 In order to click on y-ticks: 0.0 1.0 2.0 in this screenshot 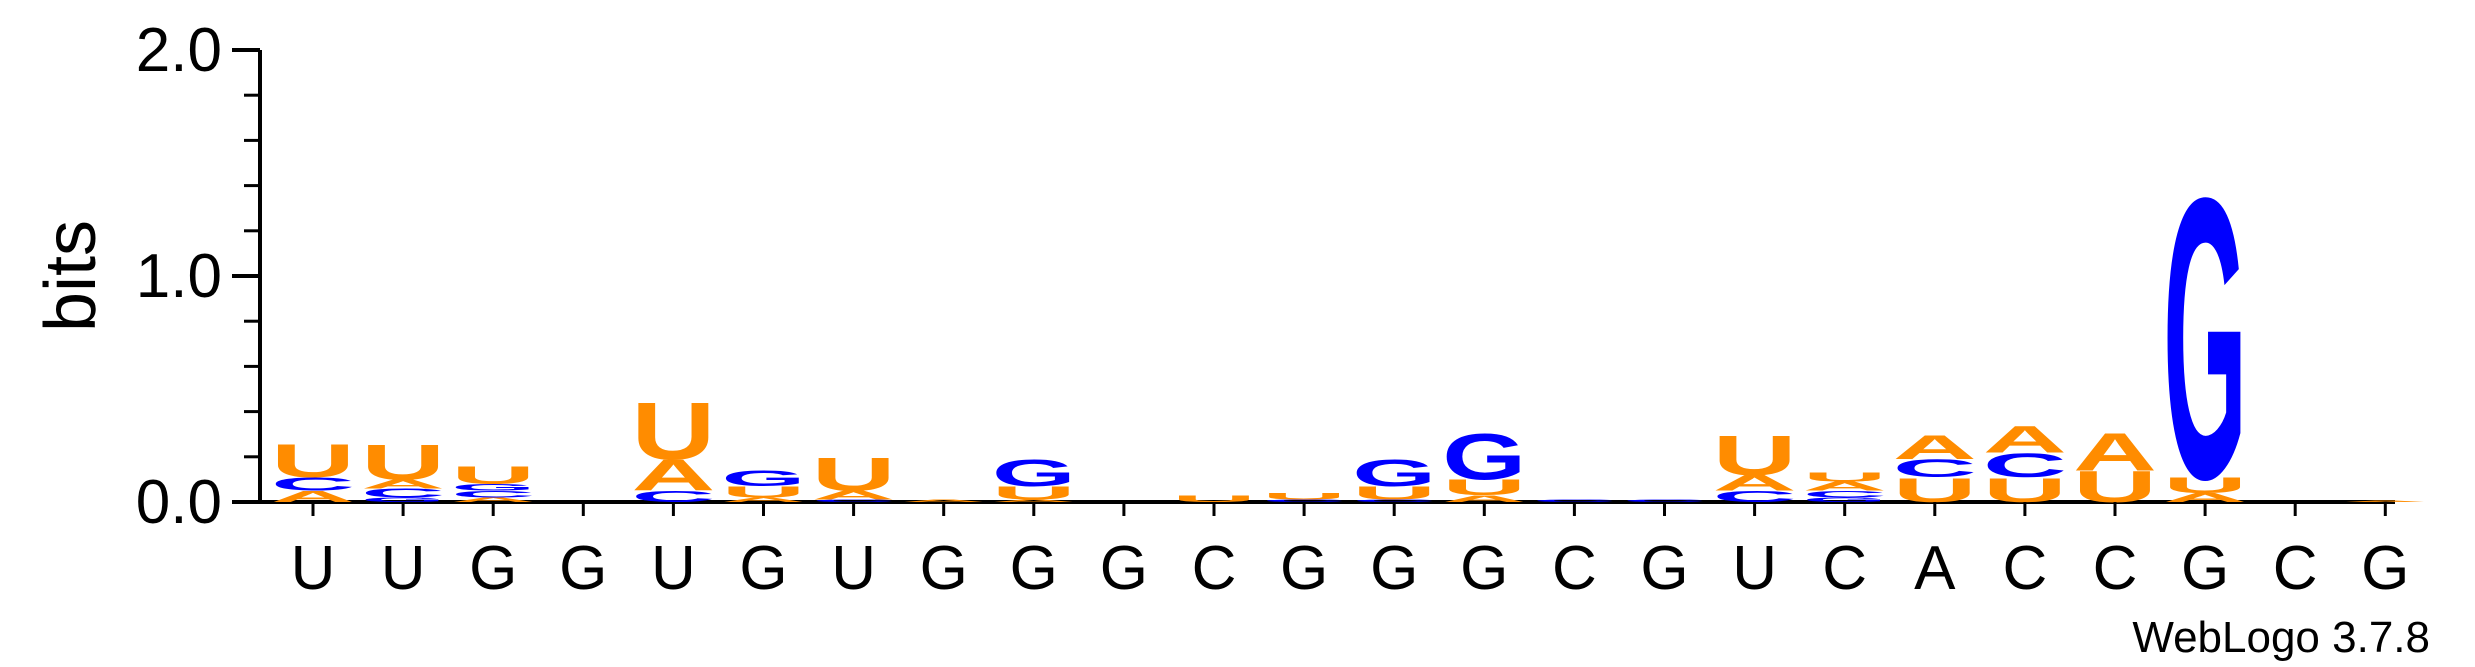, I will do `click(198, 276)`.